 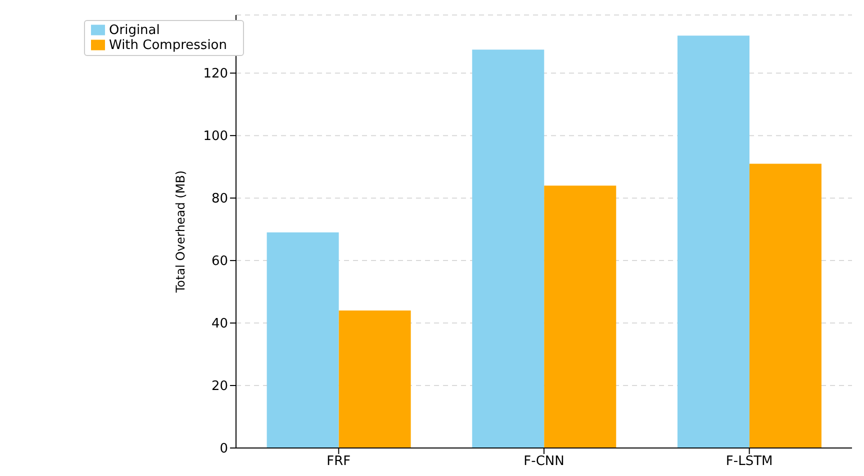 I want to click on y-tick-label: 20, so click(x=219, y=386).